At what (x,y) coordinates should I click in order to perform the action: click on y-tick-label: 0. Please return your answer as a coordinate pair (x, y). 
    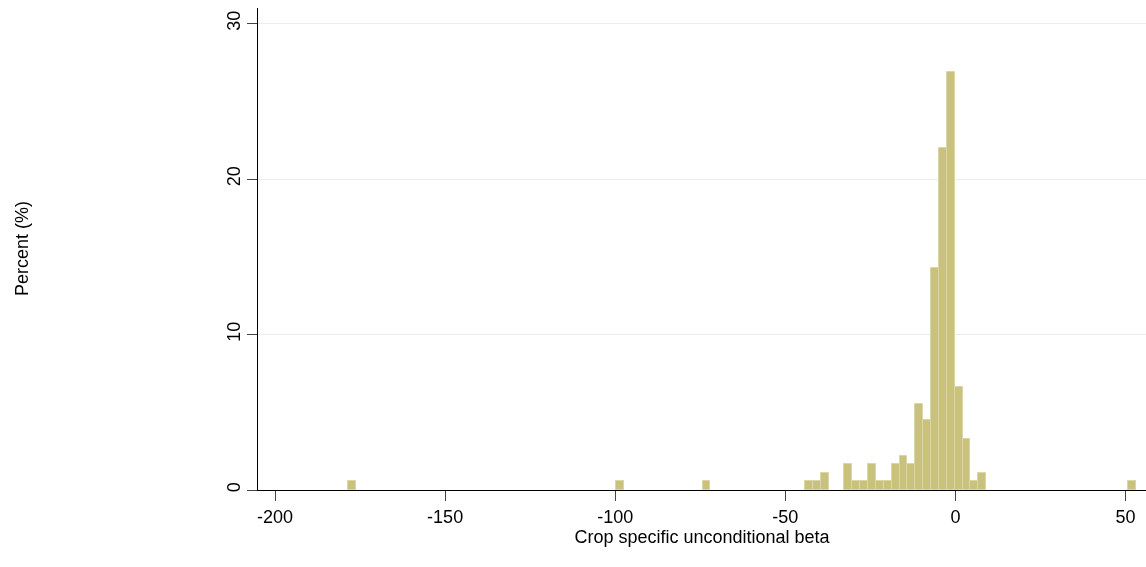
    Looking at the image, I should click on (233, 487).